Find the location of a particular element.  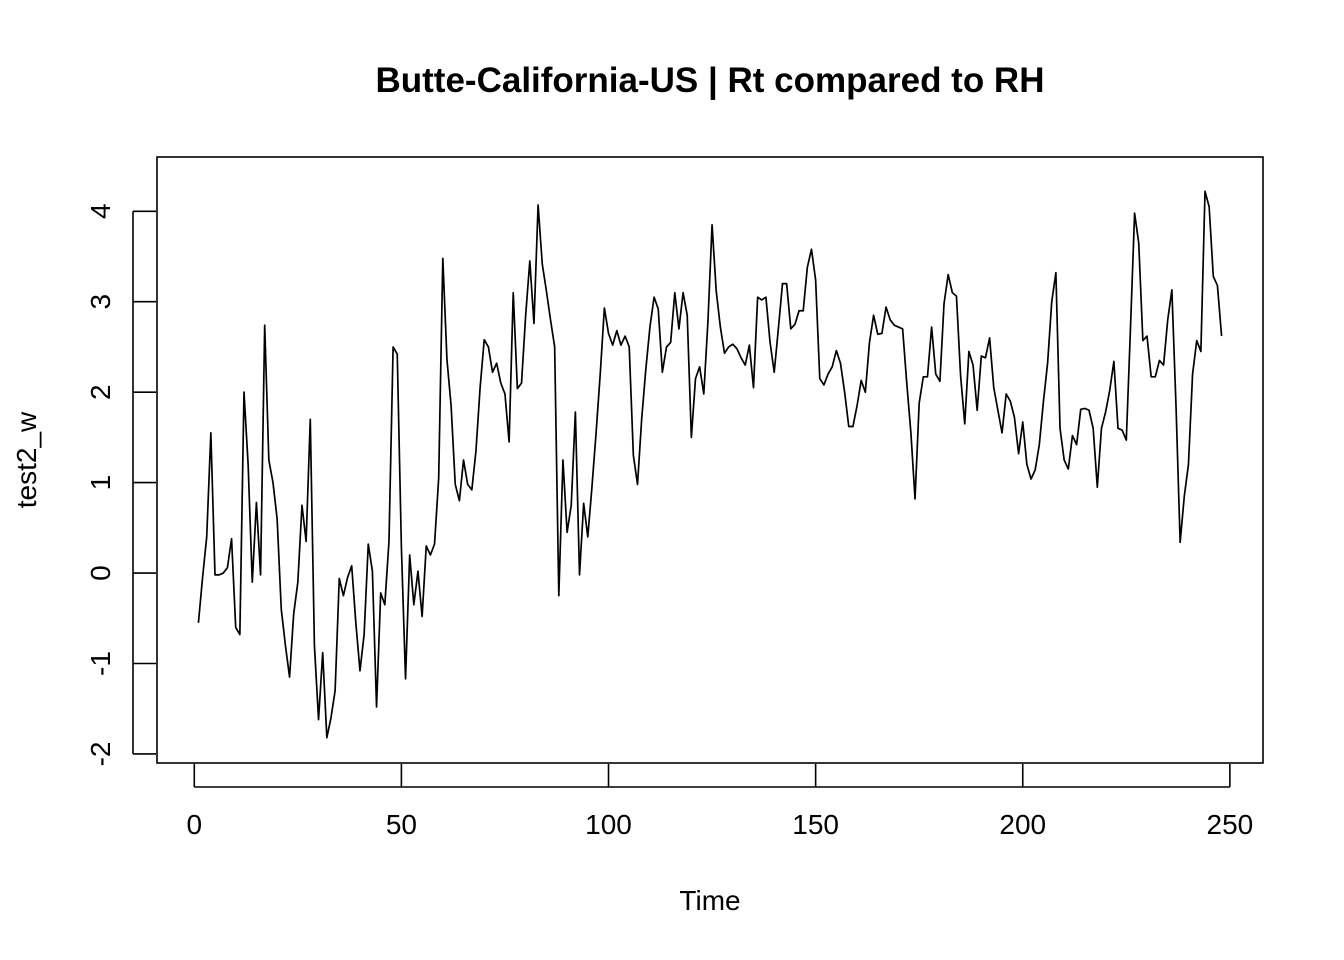

y-tick-label: -1 is located at coordinates (100, 663).